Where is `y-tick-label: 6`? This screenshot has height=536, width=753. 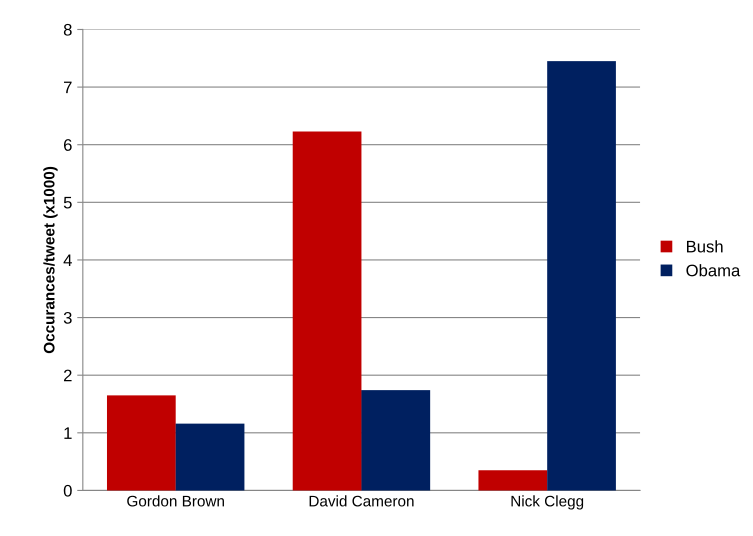
y-tick-label: 6 is located at coordinates (68, 145).